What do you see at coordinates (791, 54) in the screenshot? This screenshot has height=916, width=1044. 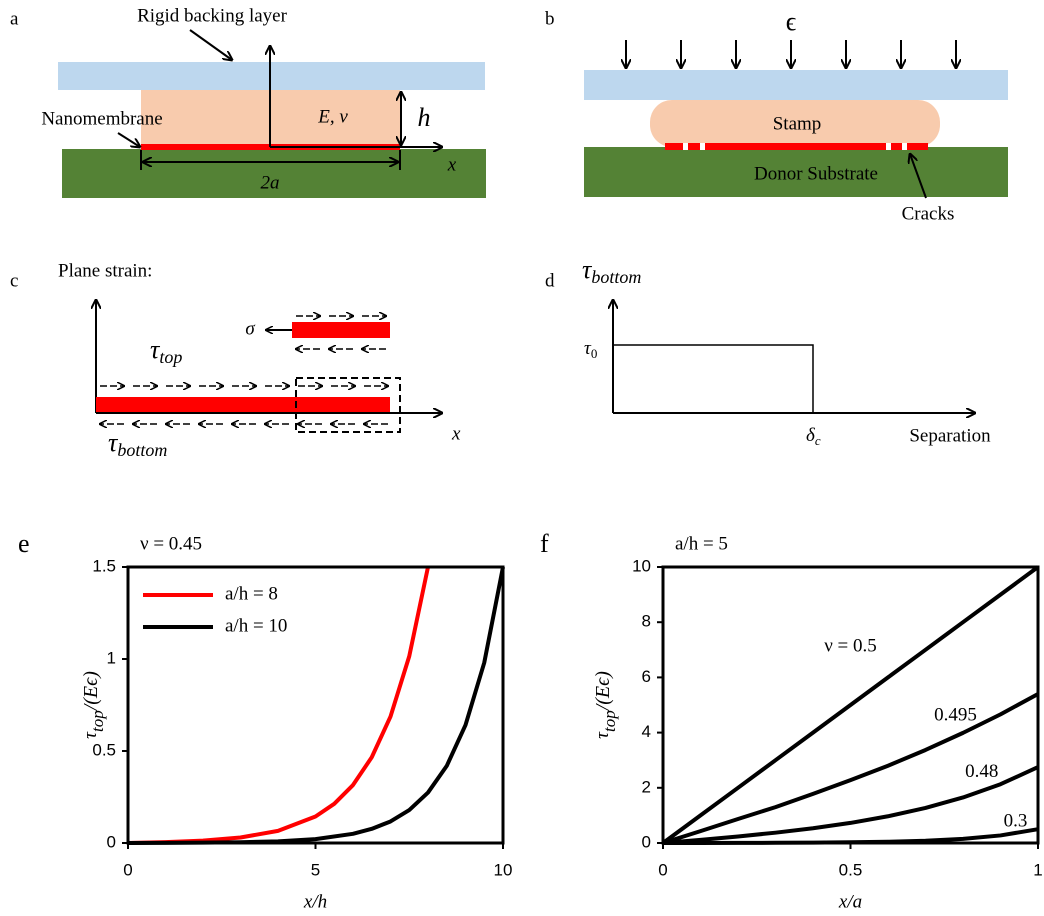 I see `load-arrows` at bounding box center [791, 54].